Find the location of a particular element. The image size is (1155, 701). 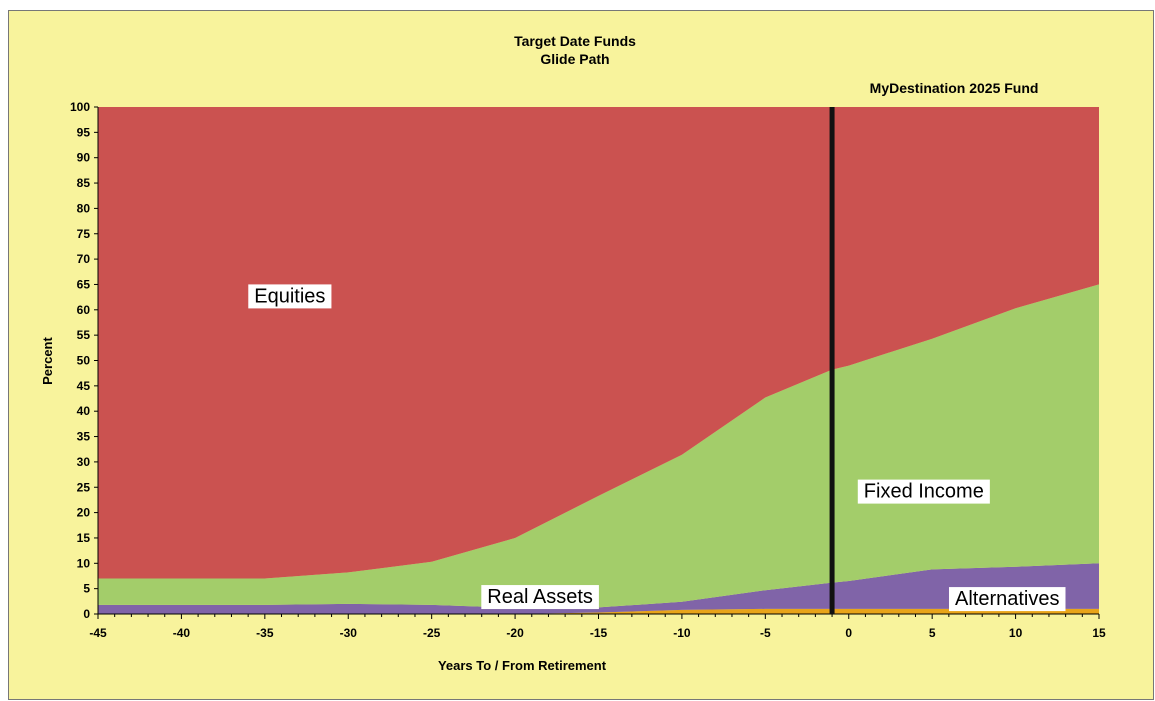

y-tick-label: 50 is located at coordinates (84, 361).